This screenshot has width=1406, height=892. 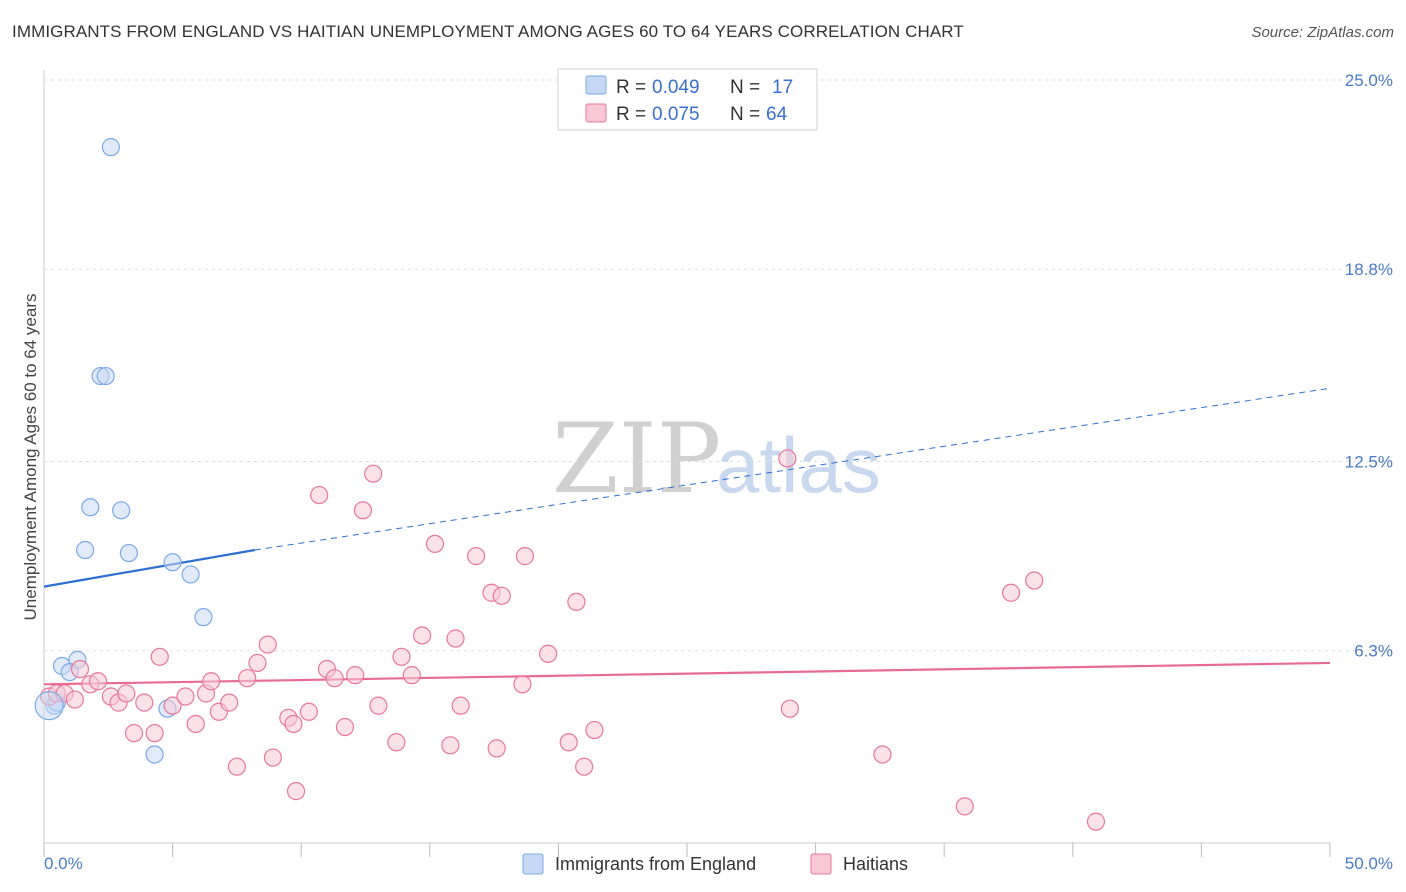 I want to click on y-axis-label: Unemployment Among Ages 60 to 64 years, so click(x=30, y=457).